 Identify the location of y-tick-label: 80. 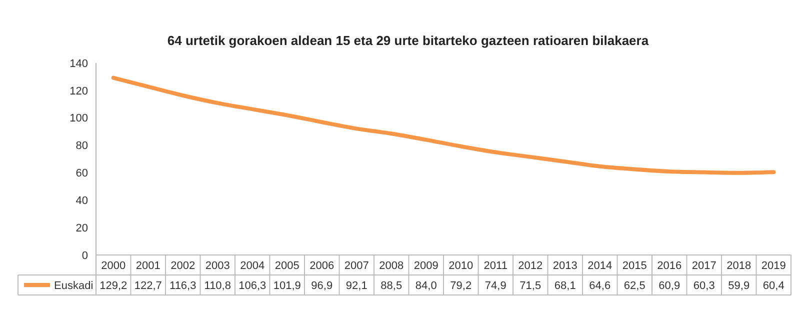
(82, 146).